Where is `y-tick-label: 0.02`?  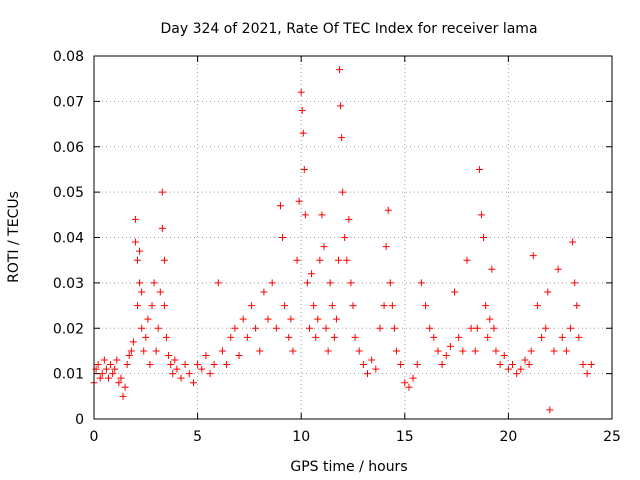
y-tick-label: 0.02 is located at coordinates (68, 329).